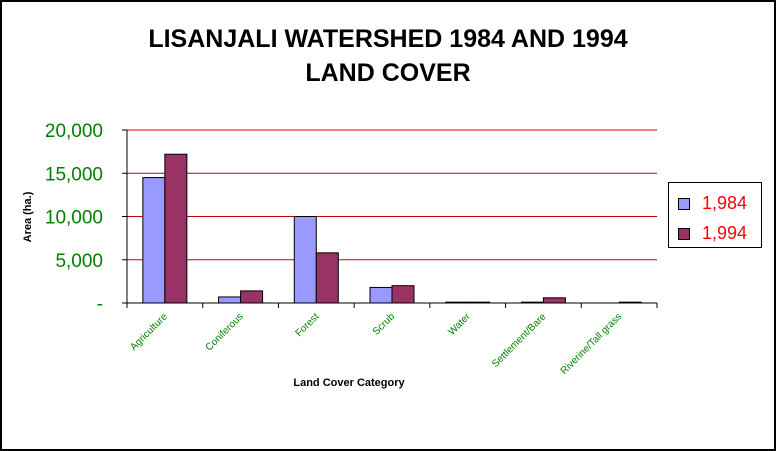 This screenshot has height=451, width=776. Describe the element at coordinates (725, 233) in the screenshot. I see `legend-label-series-2: 1,994` at that location.